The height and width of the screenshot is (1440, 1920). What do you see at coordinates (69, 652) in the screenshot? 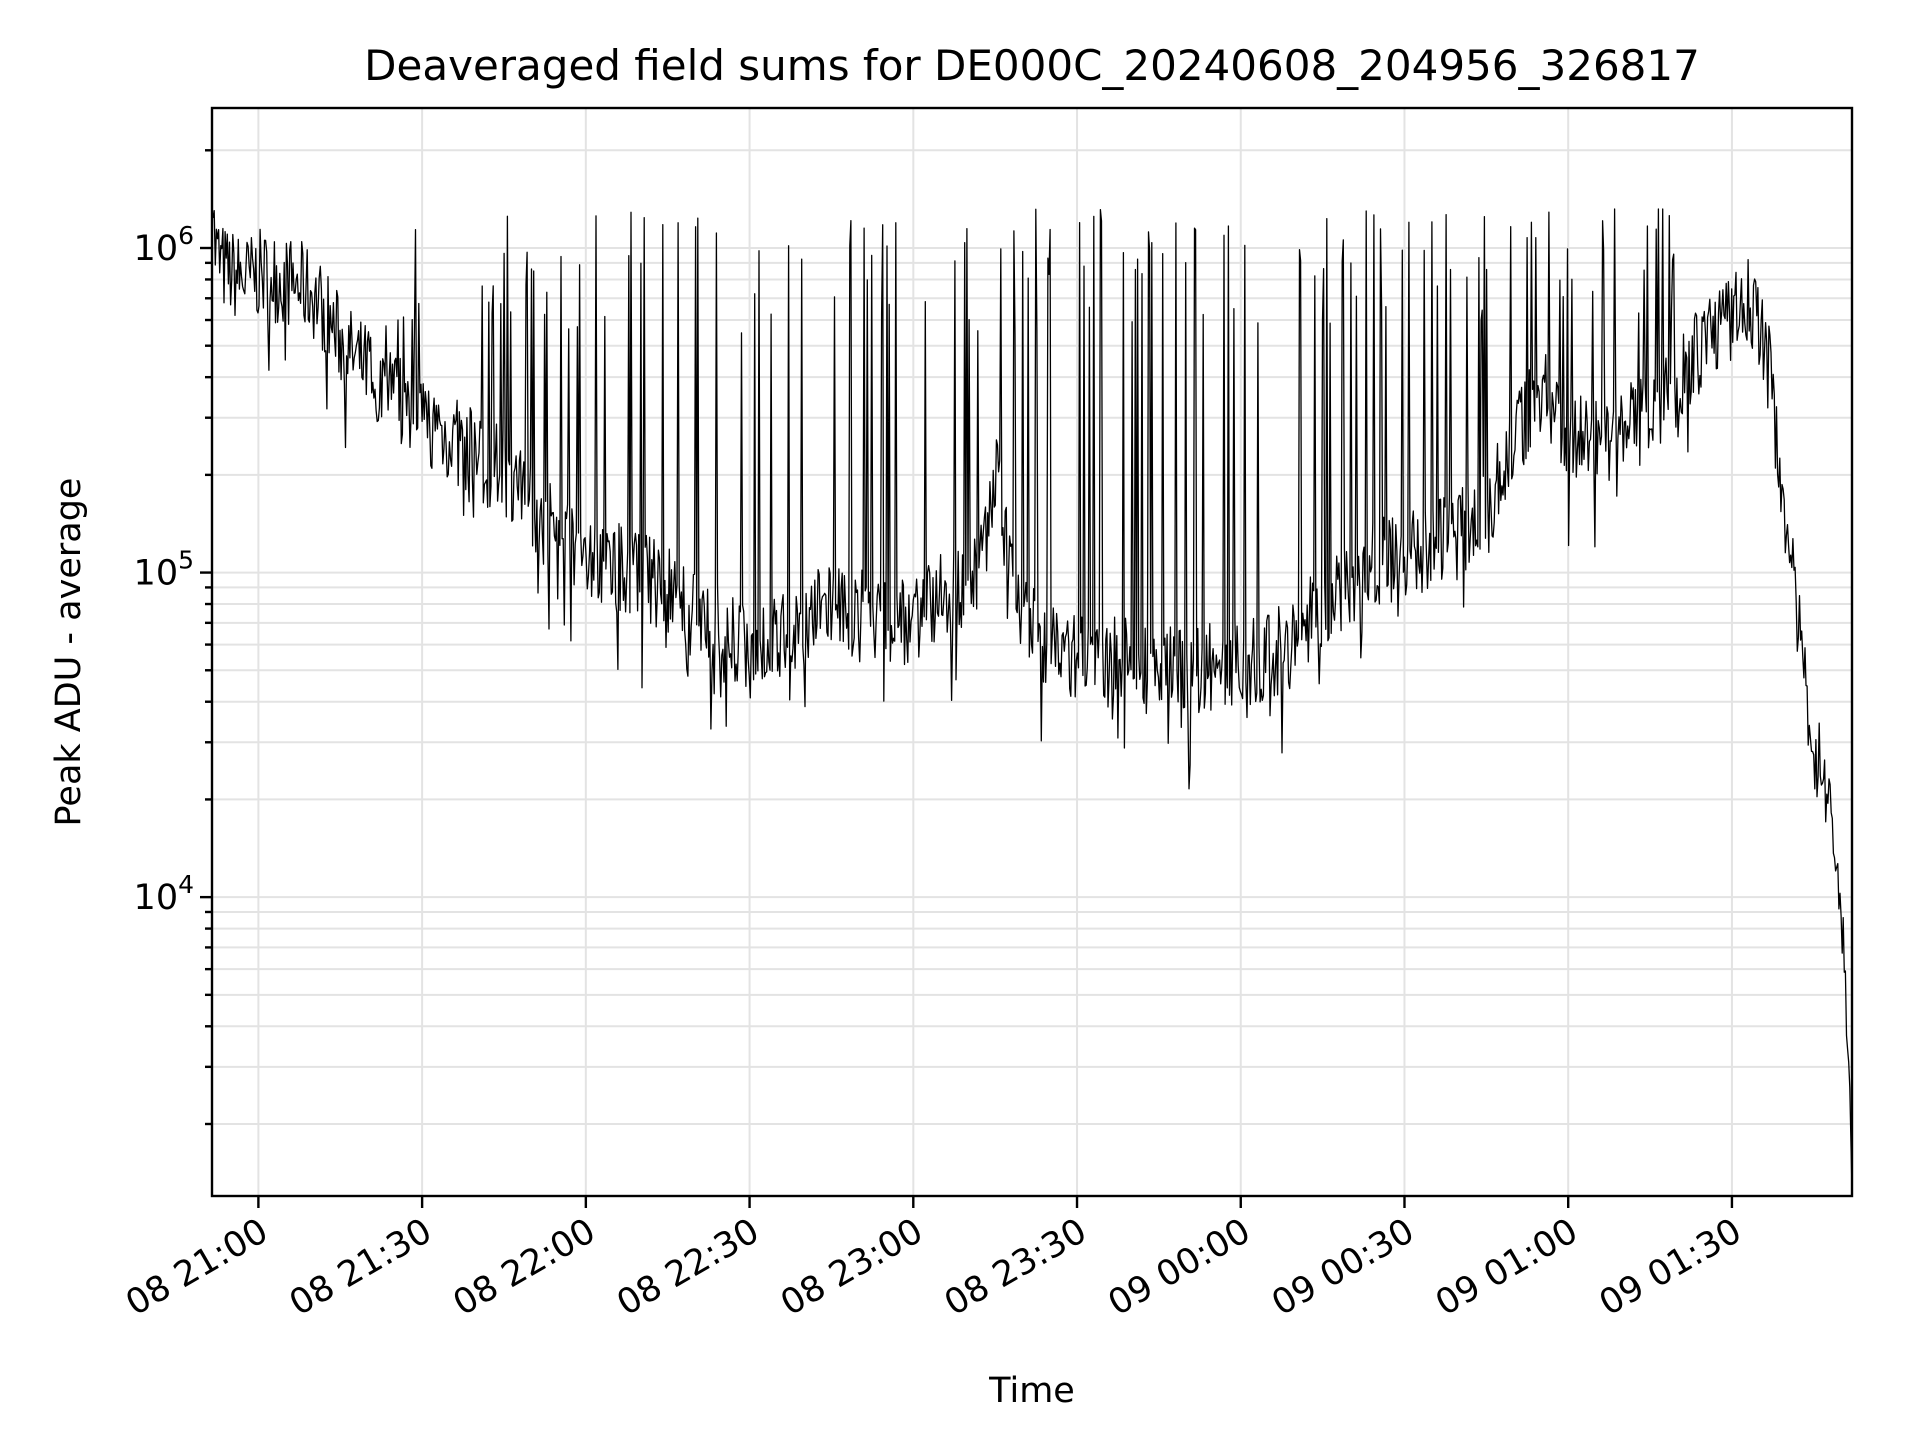
I see `y-axis-label: Peak ADU - average` at bounding box center [69, 652].